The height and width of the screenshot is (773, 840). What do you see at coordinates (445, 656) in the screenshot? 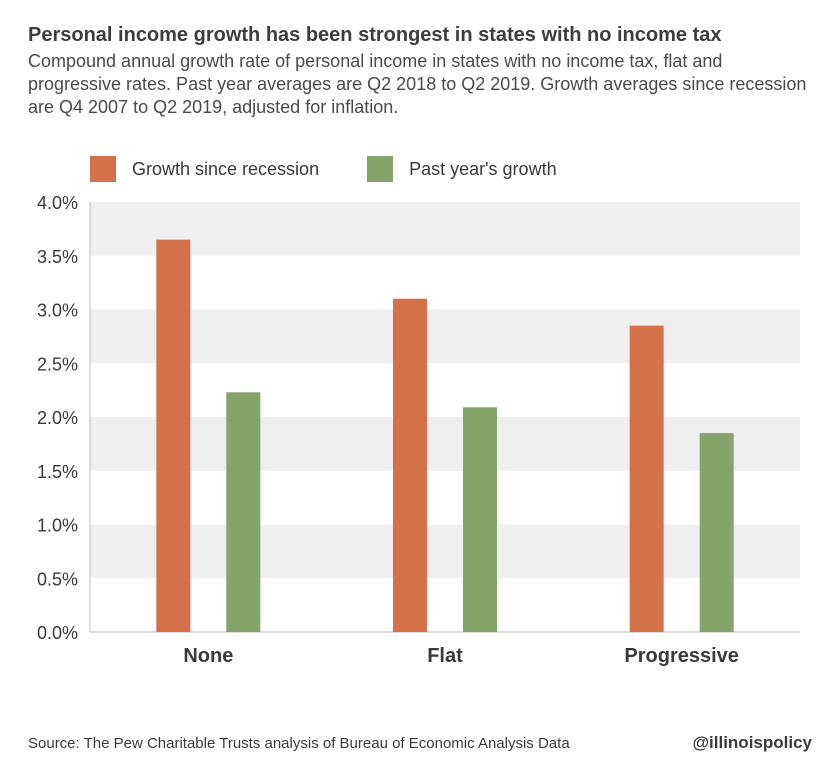
I see `x-tick-label: Flat` at bounding box center [445, 656].